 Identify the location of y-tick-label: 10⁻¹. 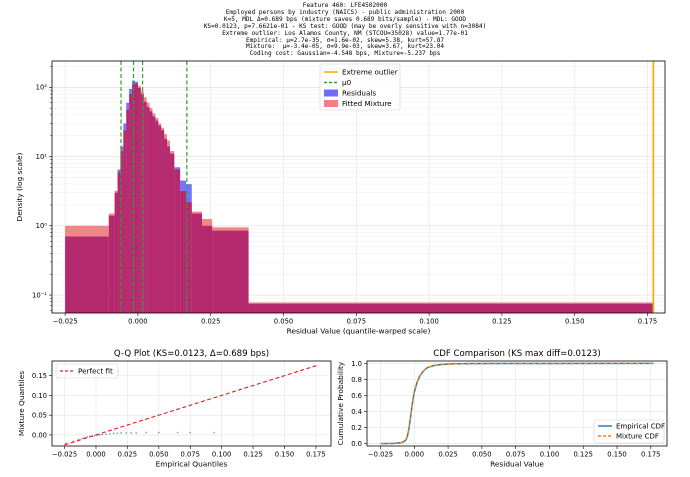
(39, 295).